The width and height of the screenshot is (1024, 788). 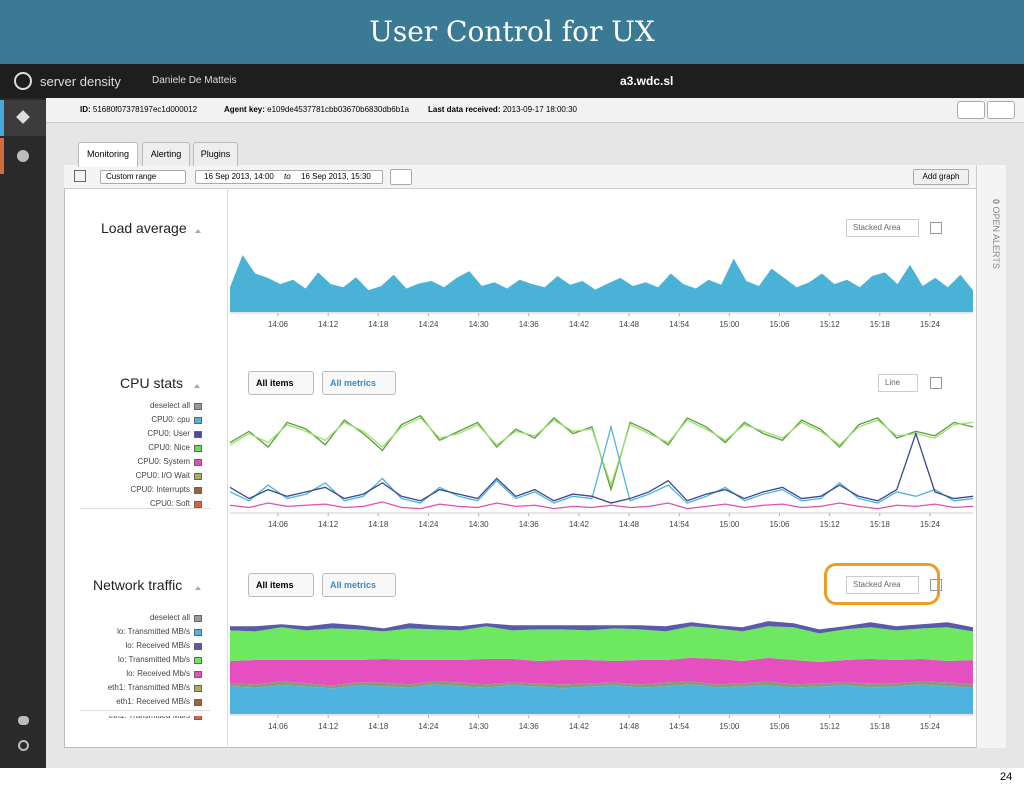 What do you see at coordinates (144, 228) in the screenshot?
I see `chart-title: Load average` at bounding box center [144, 228].